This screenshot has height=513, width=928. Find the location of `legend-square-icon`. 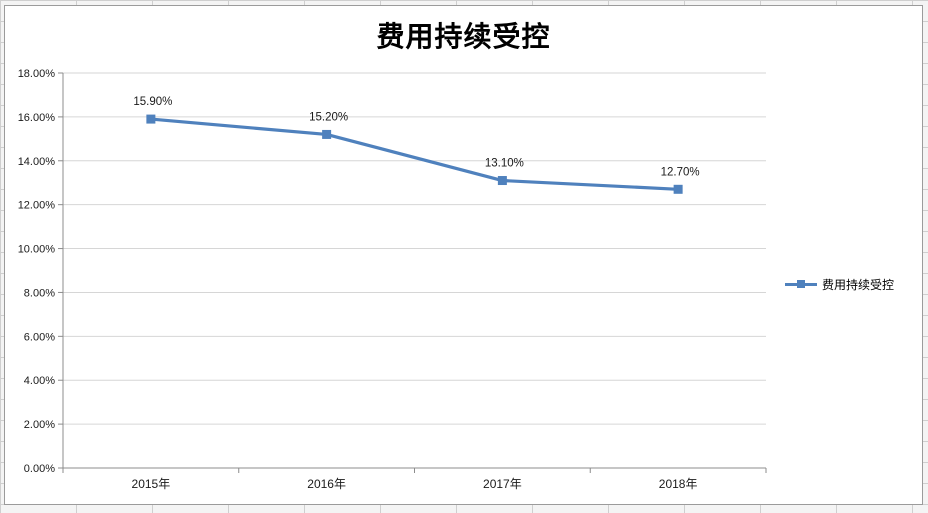

legend-square-icon is located at coordinates (801, 284).